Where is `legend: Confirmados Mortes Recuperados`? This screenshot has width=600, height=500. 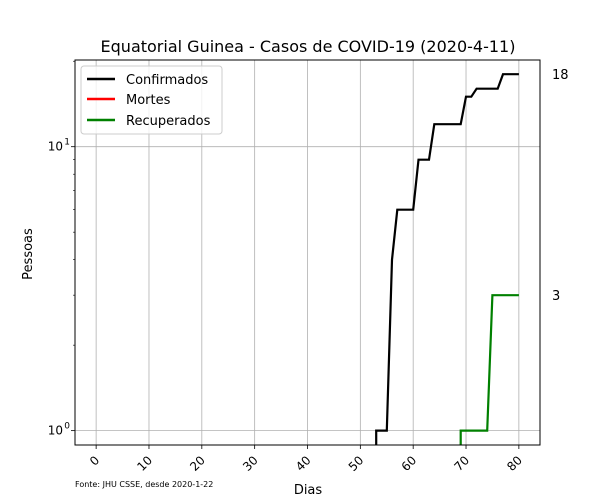 legend: Confirmados Mortes Recuperados is located at coordinates (151, 100).